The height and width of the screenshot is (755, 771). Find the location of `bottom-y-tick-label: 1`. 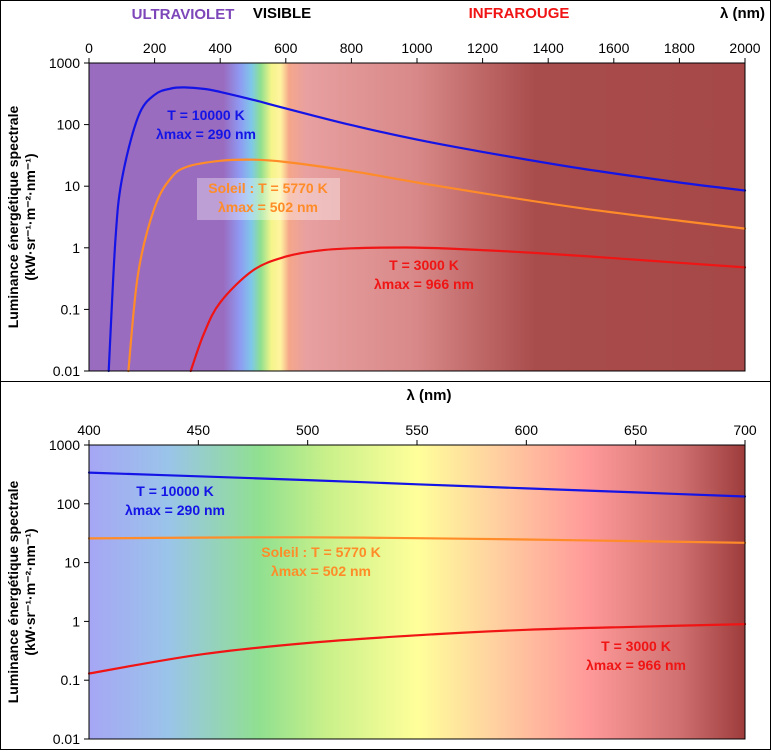

bottom-y-tick-label: 1 is located at coordinates (76, 621).